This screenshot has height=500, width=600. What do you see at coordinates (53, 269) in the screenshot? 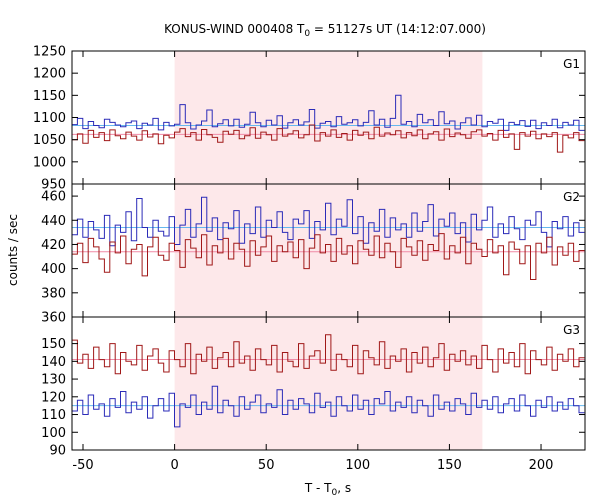
I see `y-tick-label: 400` at bounding box center [53, 269].